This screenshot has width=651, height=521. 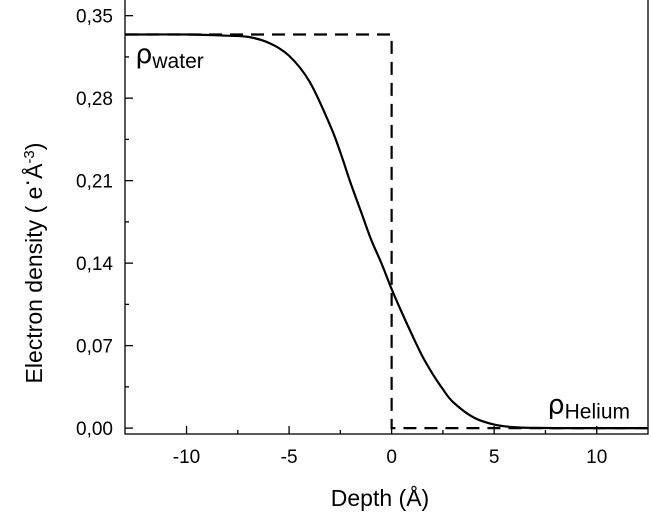 I want to click on x-tick-label: 5, so click(x=494, y=457).